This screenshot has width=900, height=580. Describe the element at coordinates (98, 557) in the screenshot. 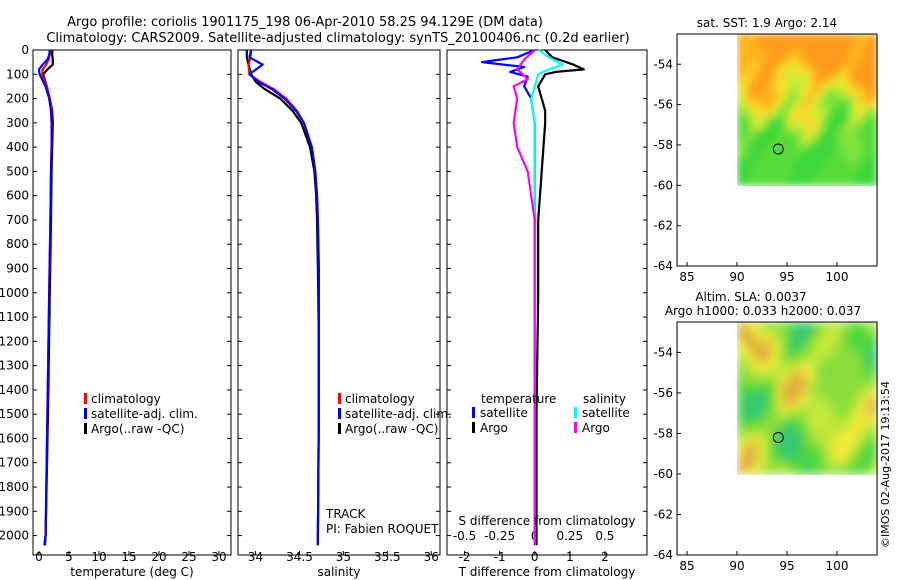

I see `xtick-label: 10` at that location.